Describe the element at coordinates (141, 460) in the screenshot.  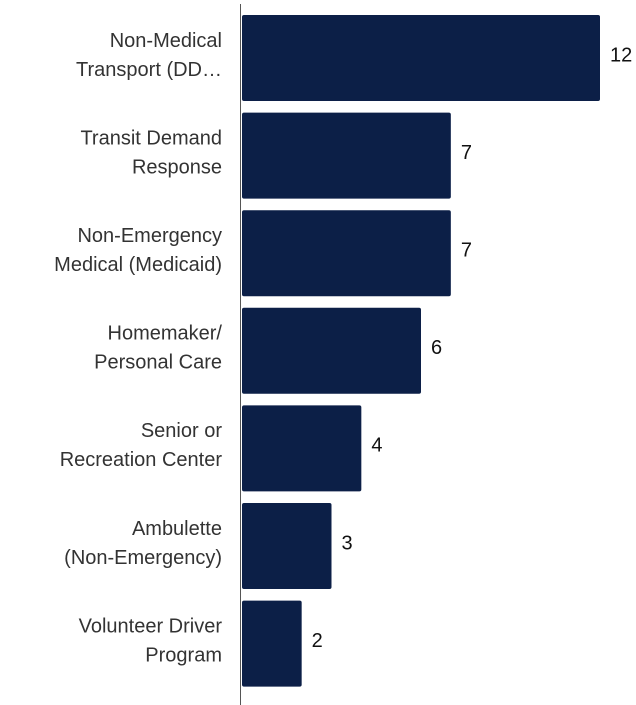
I see `category-label: Recreation Center` at that location.